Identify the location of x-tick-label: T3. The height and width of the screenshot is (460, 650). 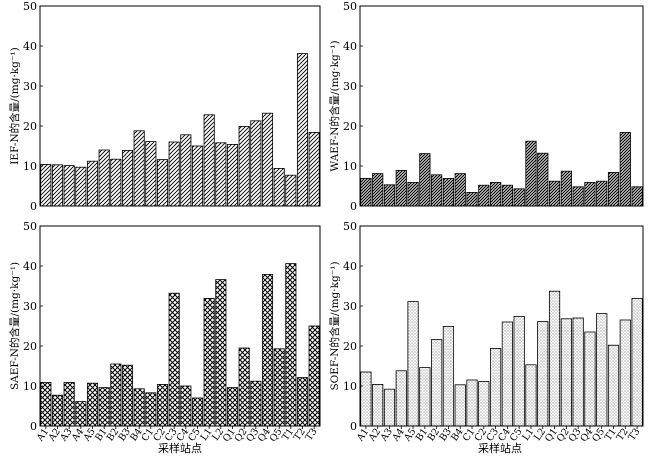
(634, 434).